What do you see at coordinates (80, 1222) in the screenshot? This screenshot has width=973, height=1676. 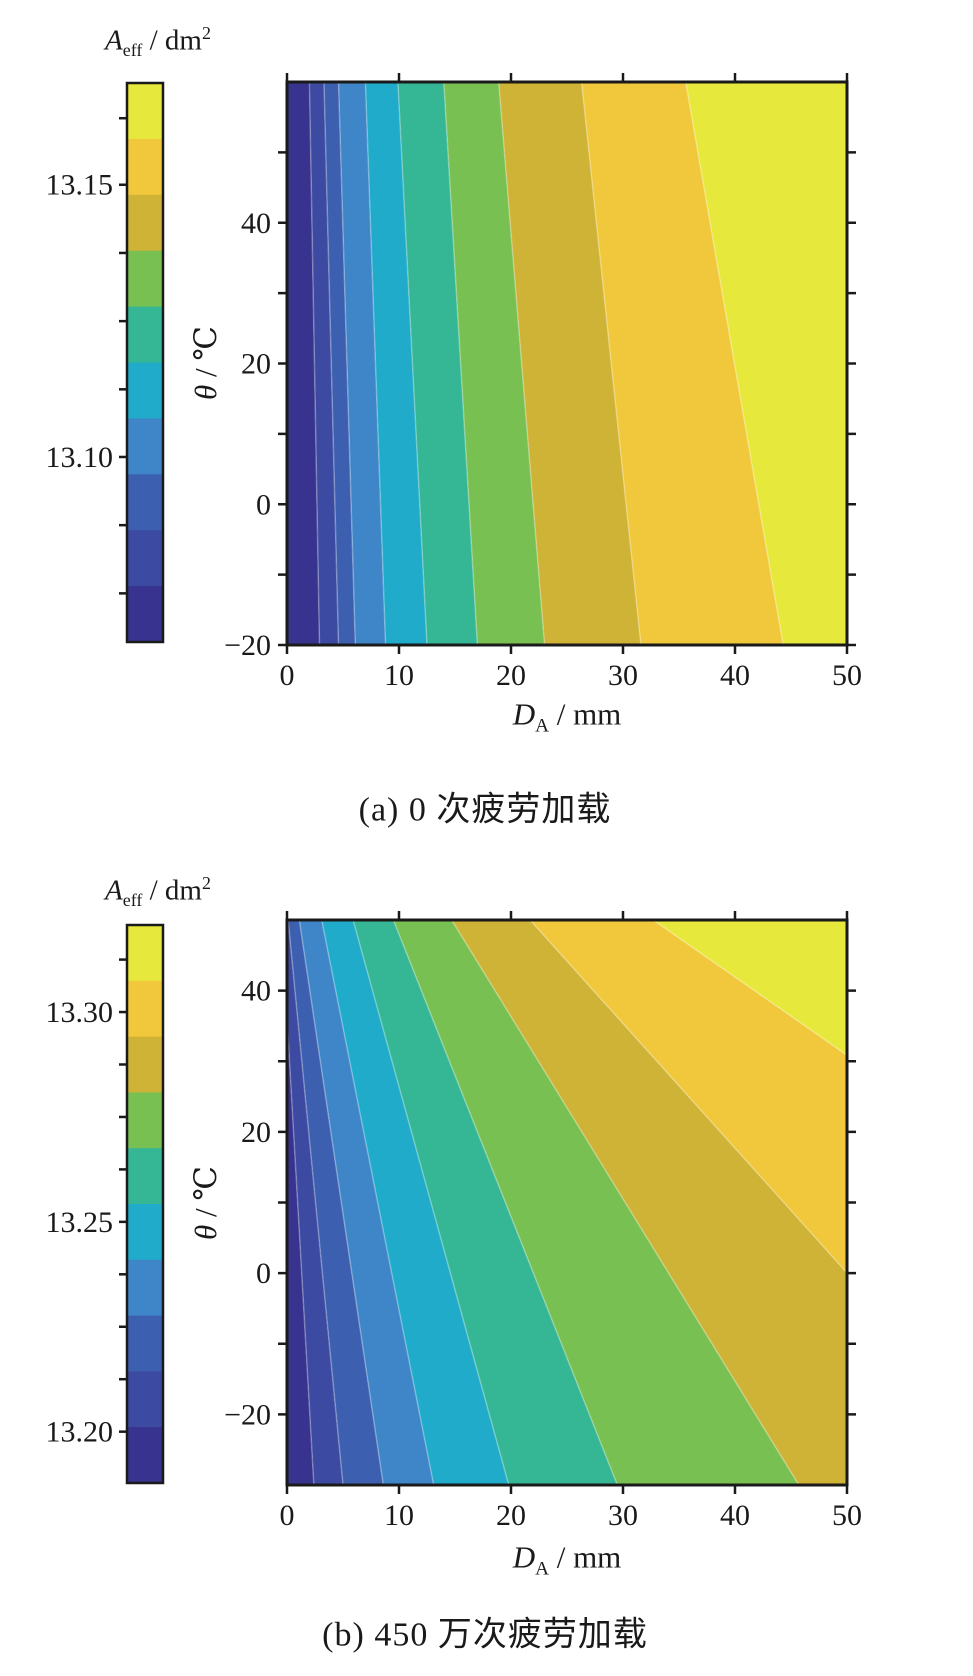 I see `colorbar-tick-label: 13.25` at bounding box center [80, 1222].